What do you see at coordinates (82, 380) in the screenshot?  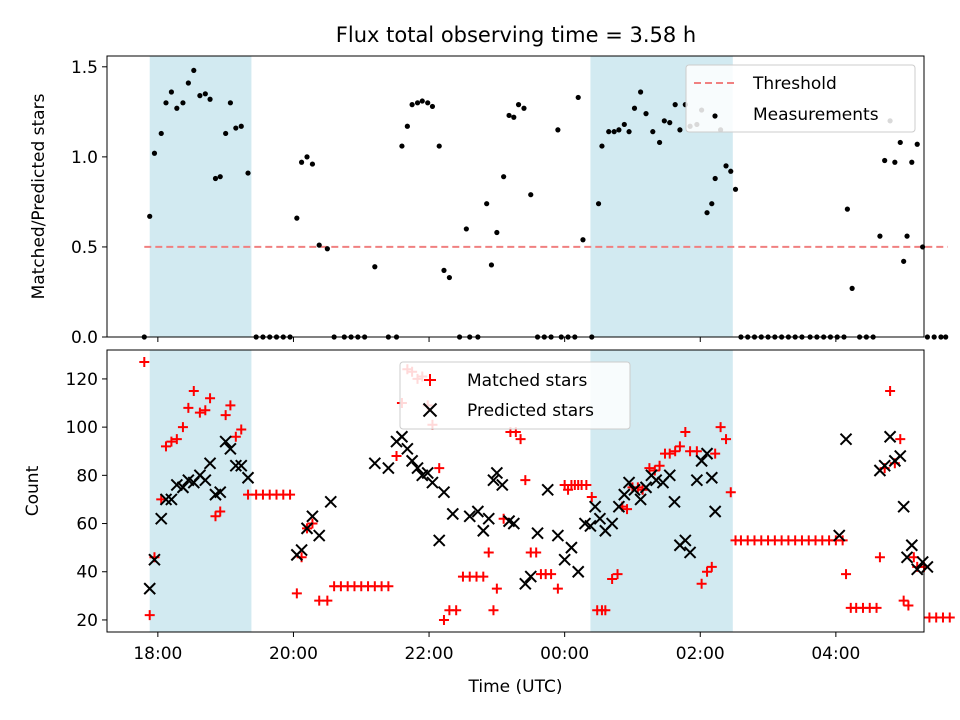 I see `bottom-ytick-label-5: 120` at bounding box center [82, 380].